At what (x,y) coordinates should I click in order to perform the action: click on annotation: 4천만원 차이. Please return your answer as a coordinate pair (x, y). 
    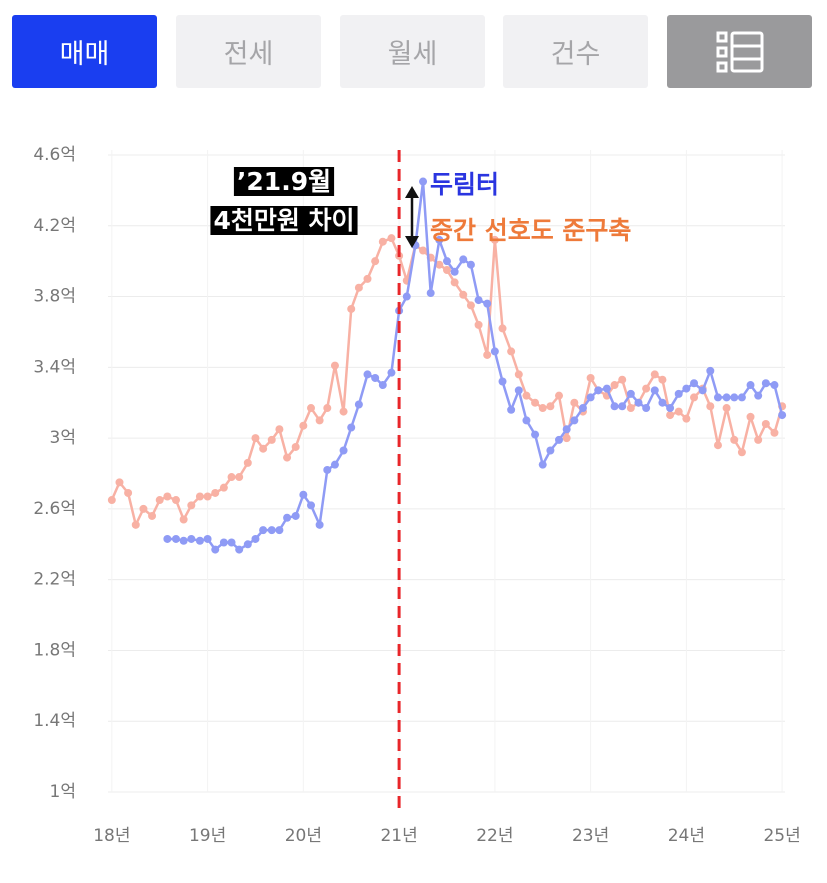
    Looking at the image, I should click on (283, 220).